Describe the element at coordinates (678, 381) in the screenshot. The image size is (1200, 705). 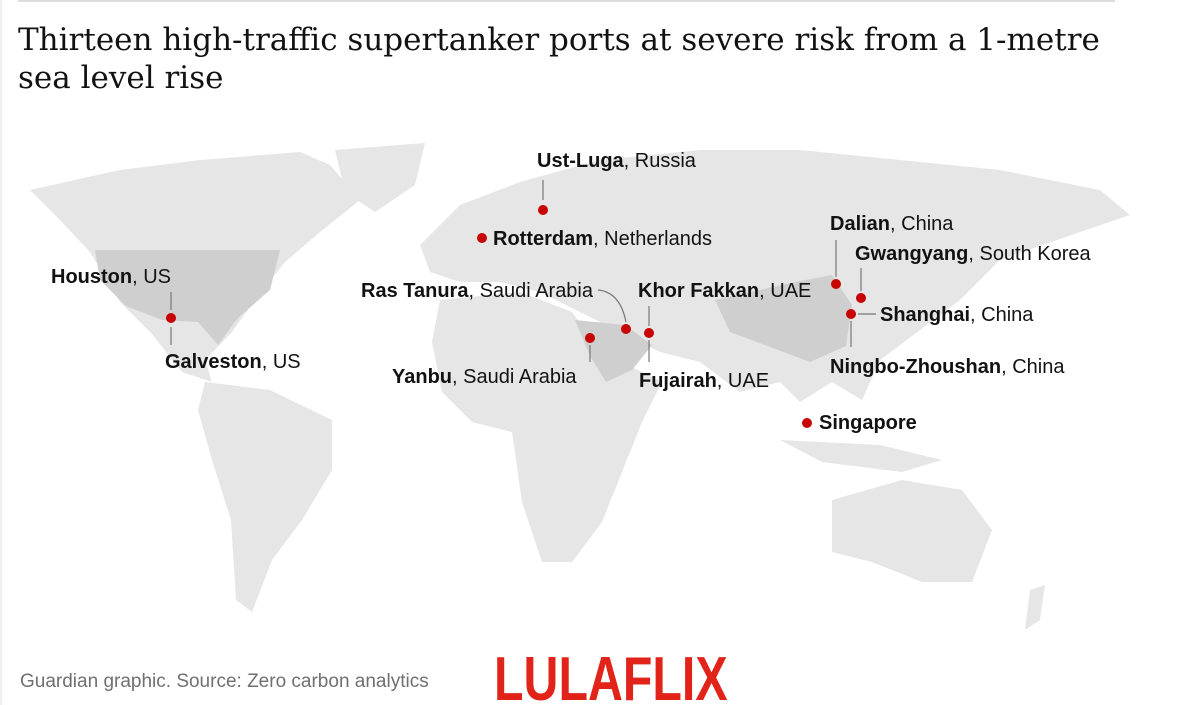
I see `port-name: Fujairah` at that location.